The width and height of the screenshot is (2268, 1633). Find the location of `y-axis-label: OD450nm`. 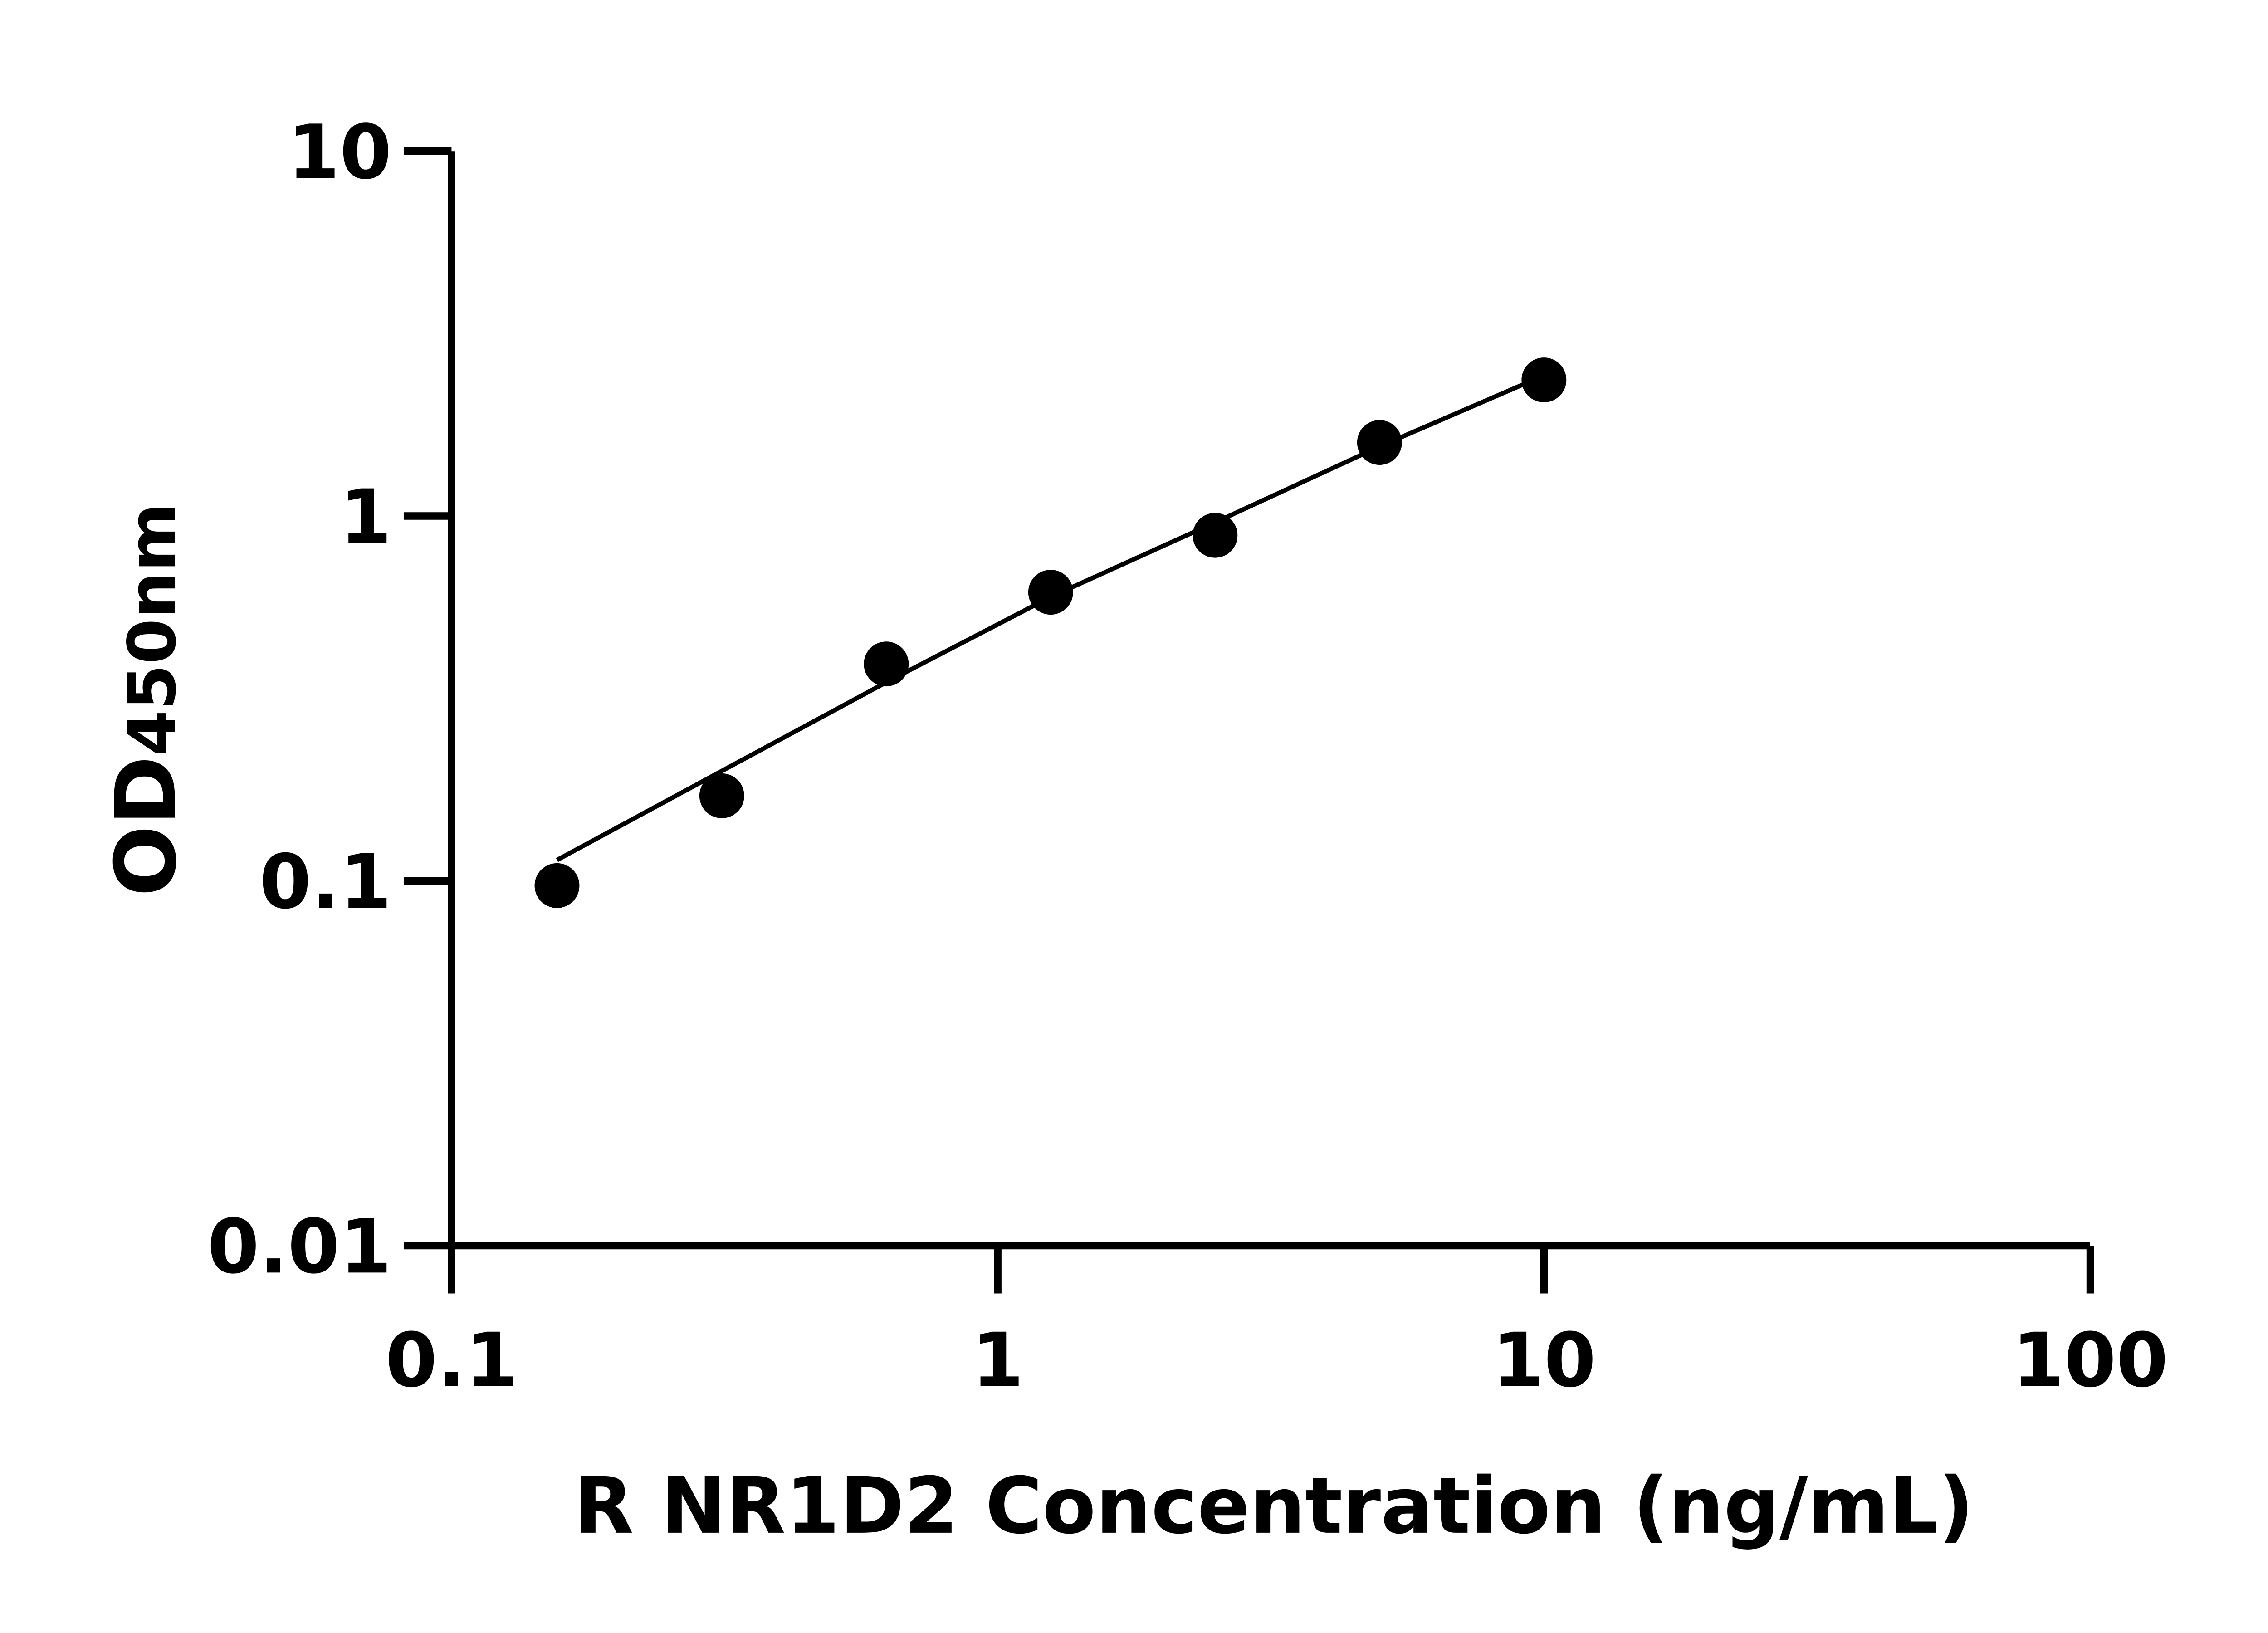

y-axis-label: OD450nm is located at coordinates (147, 699).